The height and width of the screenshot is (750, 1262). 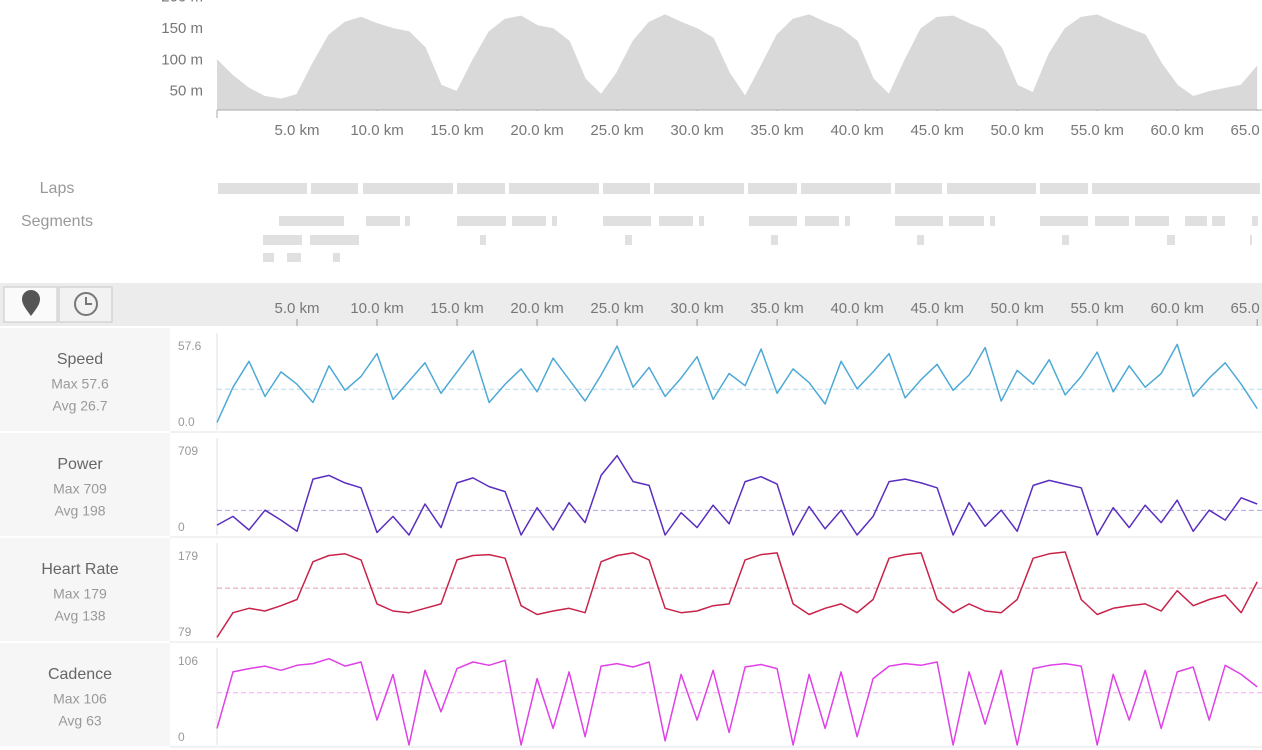 I want to click on panel-stat: Max 106, so click(x=80, y=699).